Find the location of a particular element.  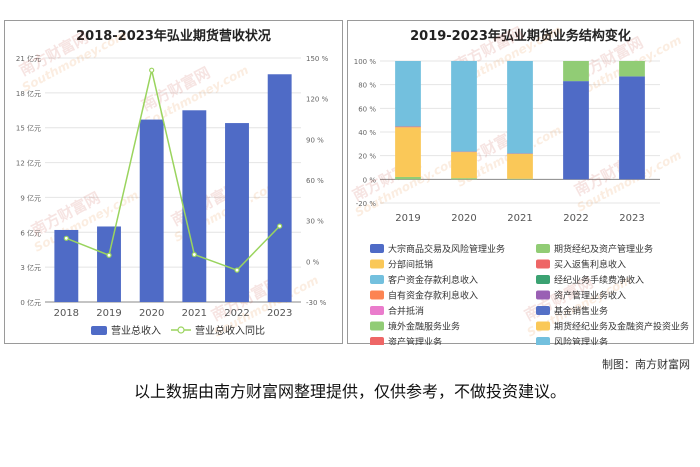

y-tick-label: 40 % is located at coordinates (367, 133).